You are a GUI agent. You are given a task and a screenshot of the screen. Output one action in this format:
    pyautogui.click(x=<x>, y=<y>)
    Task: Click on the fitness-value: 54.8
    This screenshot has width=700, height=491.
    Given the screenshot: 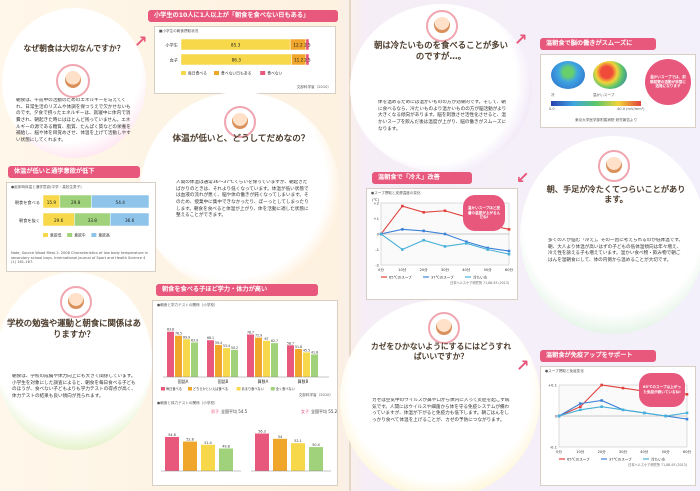 What is the action you would take?
    pyautogui.click(x=172, y=435)
    